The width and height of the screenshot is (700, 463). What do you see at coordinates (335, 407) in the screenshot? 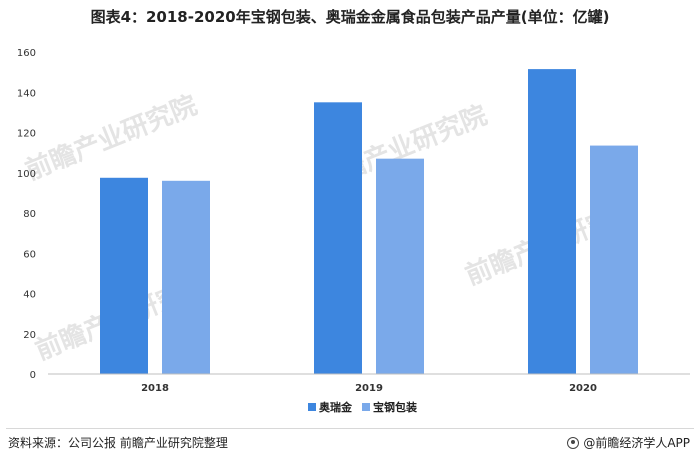
I see `legend-label: 奥瑞金` at bounding box center [335, 407].